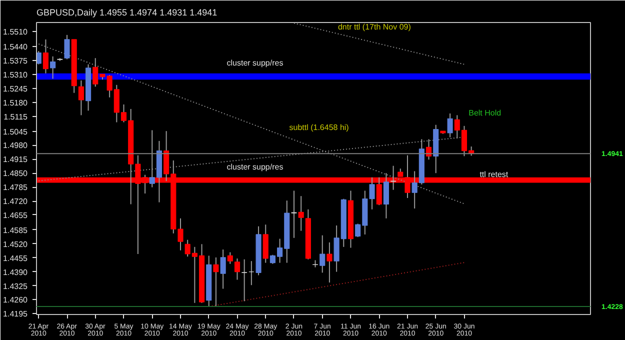  Describe the element at coordinates (15, 314) in the screenshot. I see `y-tick-label: 1.4195` at that location.